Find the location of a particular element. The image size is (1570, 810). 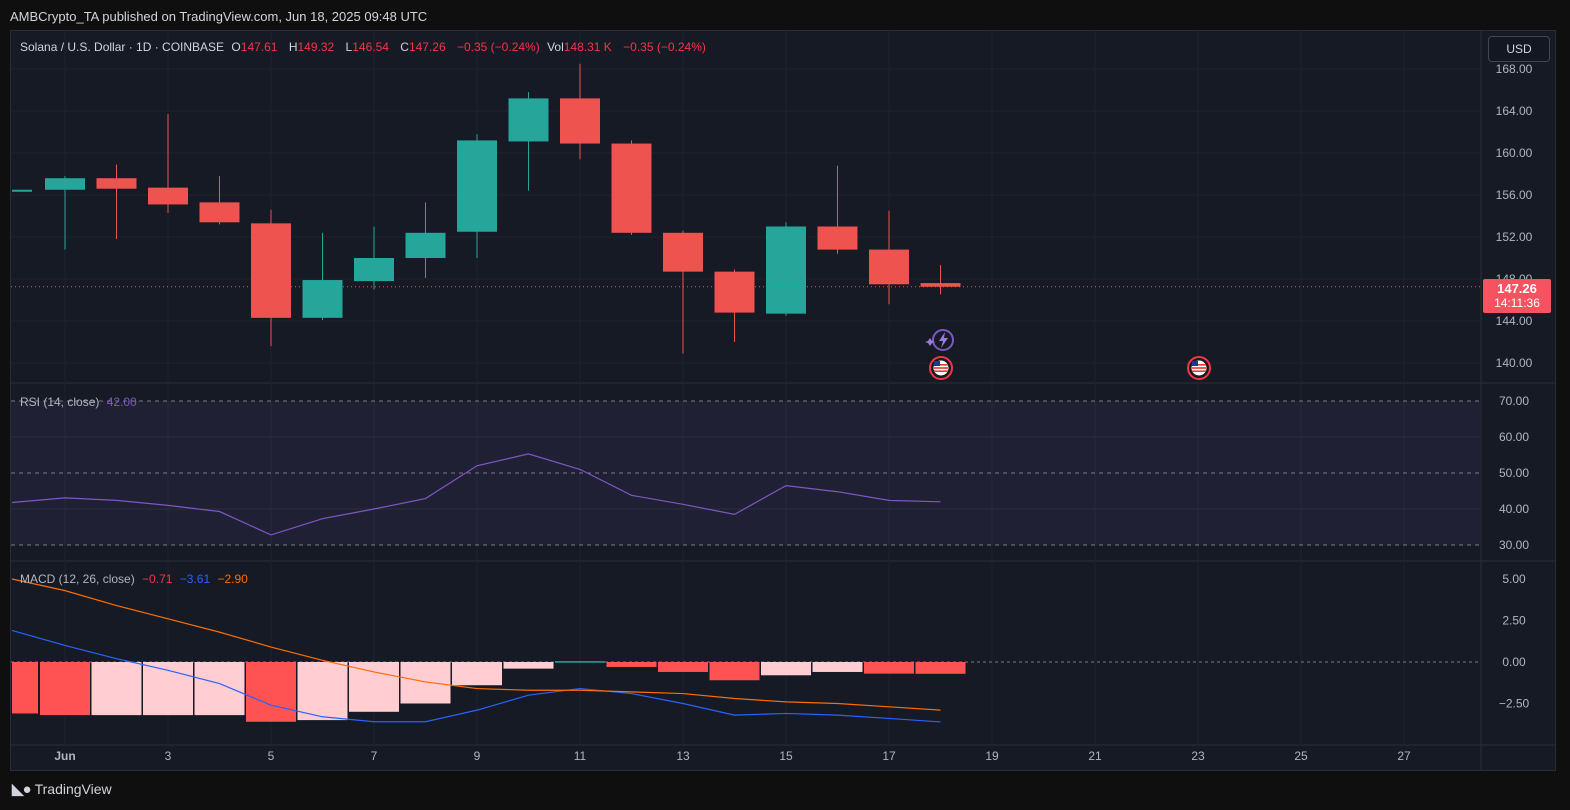

volume-change: −0.35 (−0.24%) is located at coordinates (664, 47).